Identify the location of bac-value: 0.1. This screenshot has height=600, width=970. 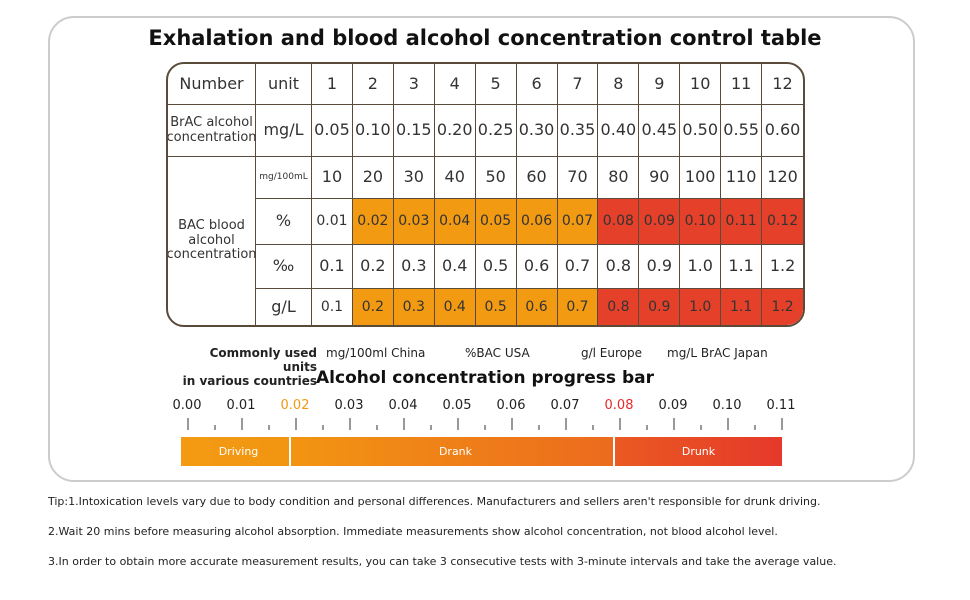
(332, 307).